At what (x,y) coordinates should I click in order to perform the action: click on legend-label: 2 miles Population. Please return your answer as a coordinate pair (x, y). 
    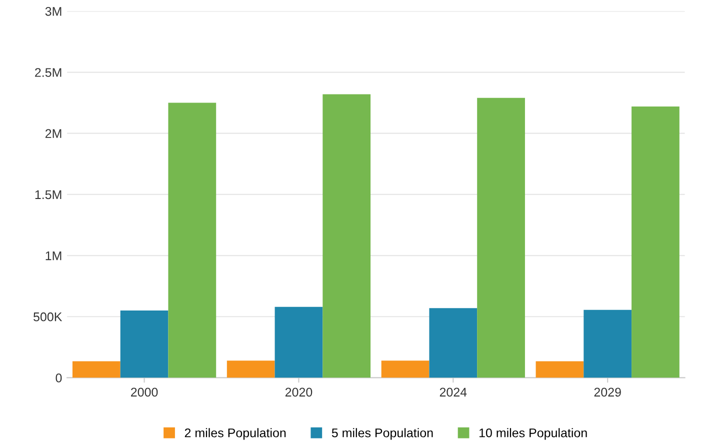
    Looking at the image, I should click on (235, 434).